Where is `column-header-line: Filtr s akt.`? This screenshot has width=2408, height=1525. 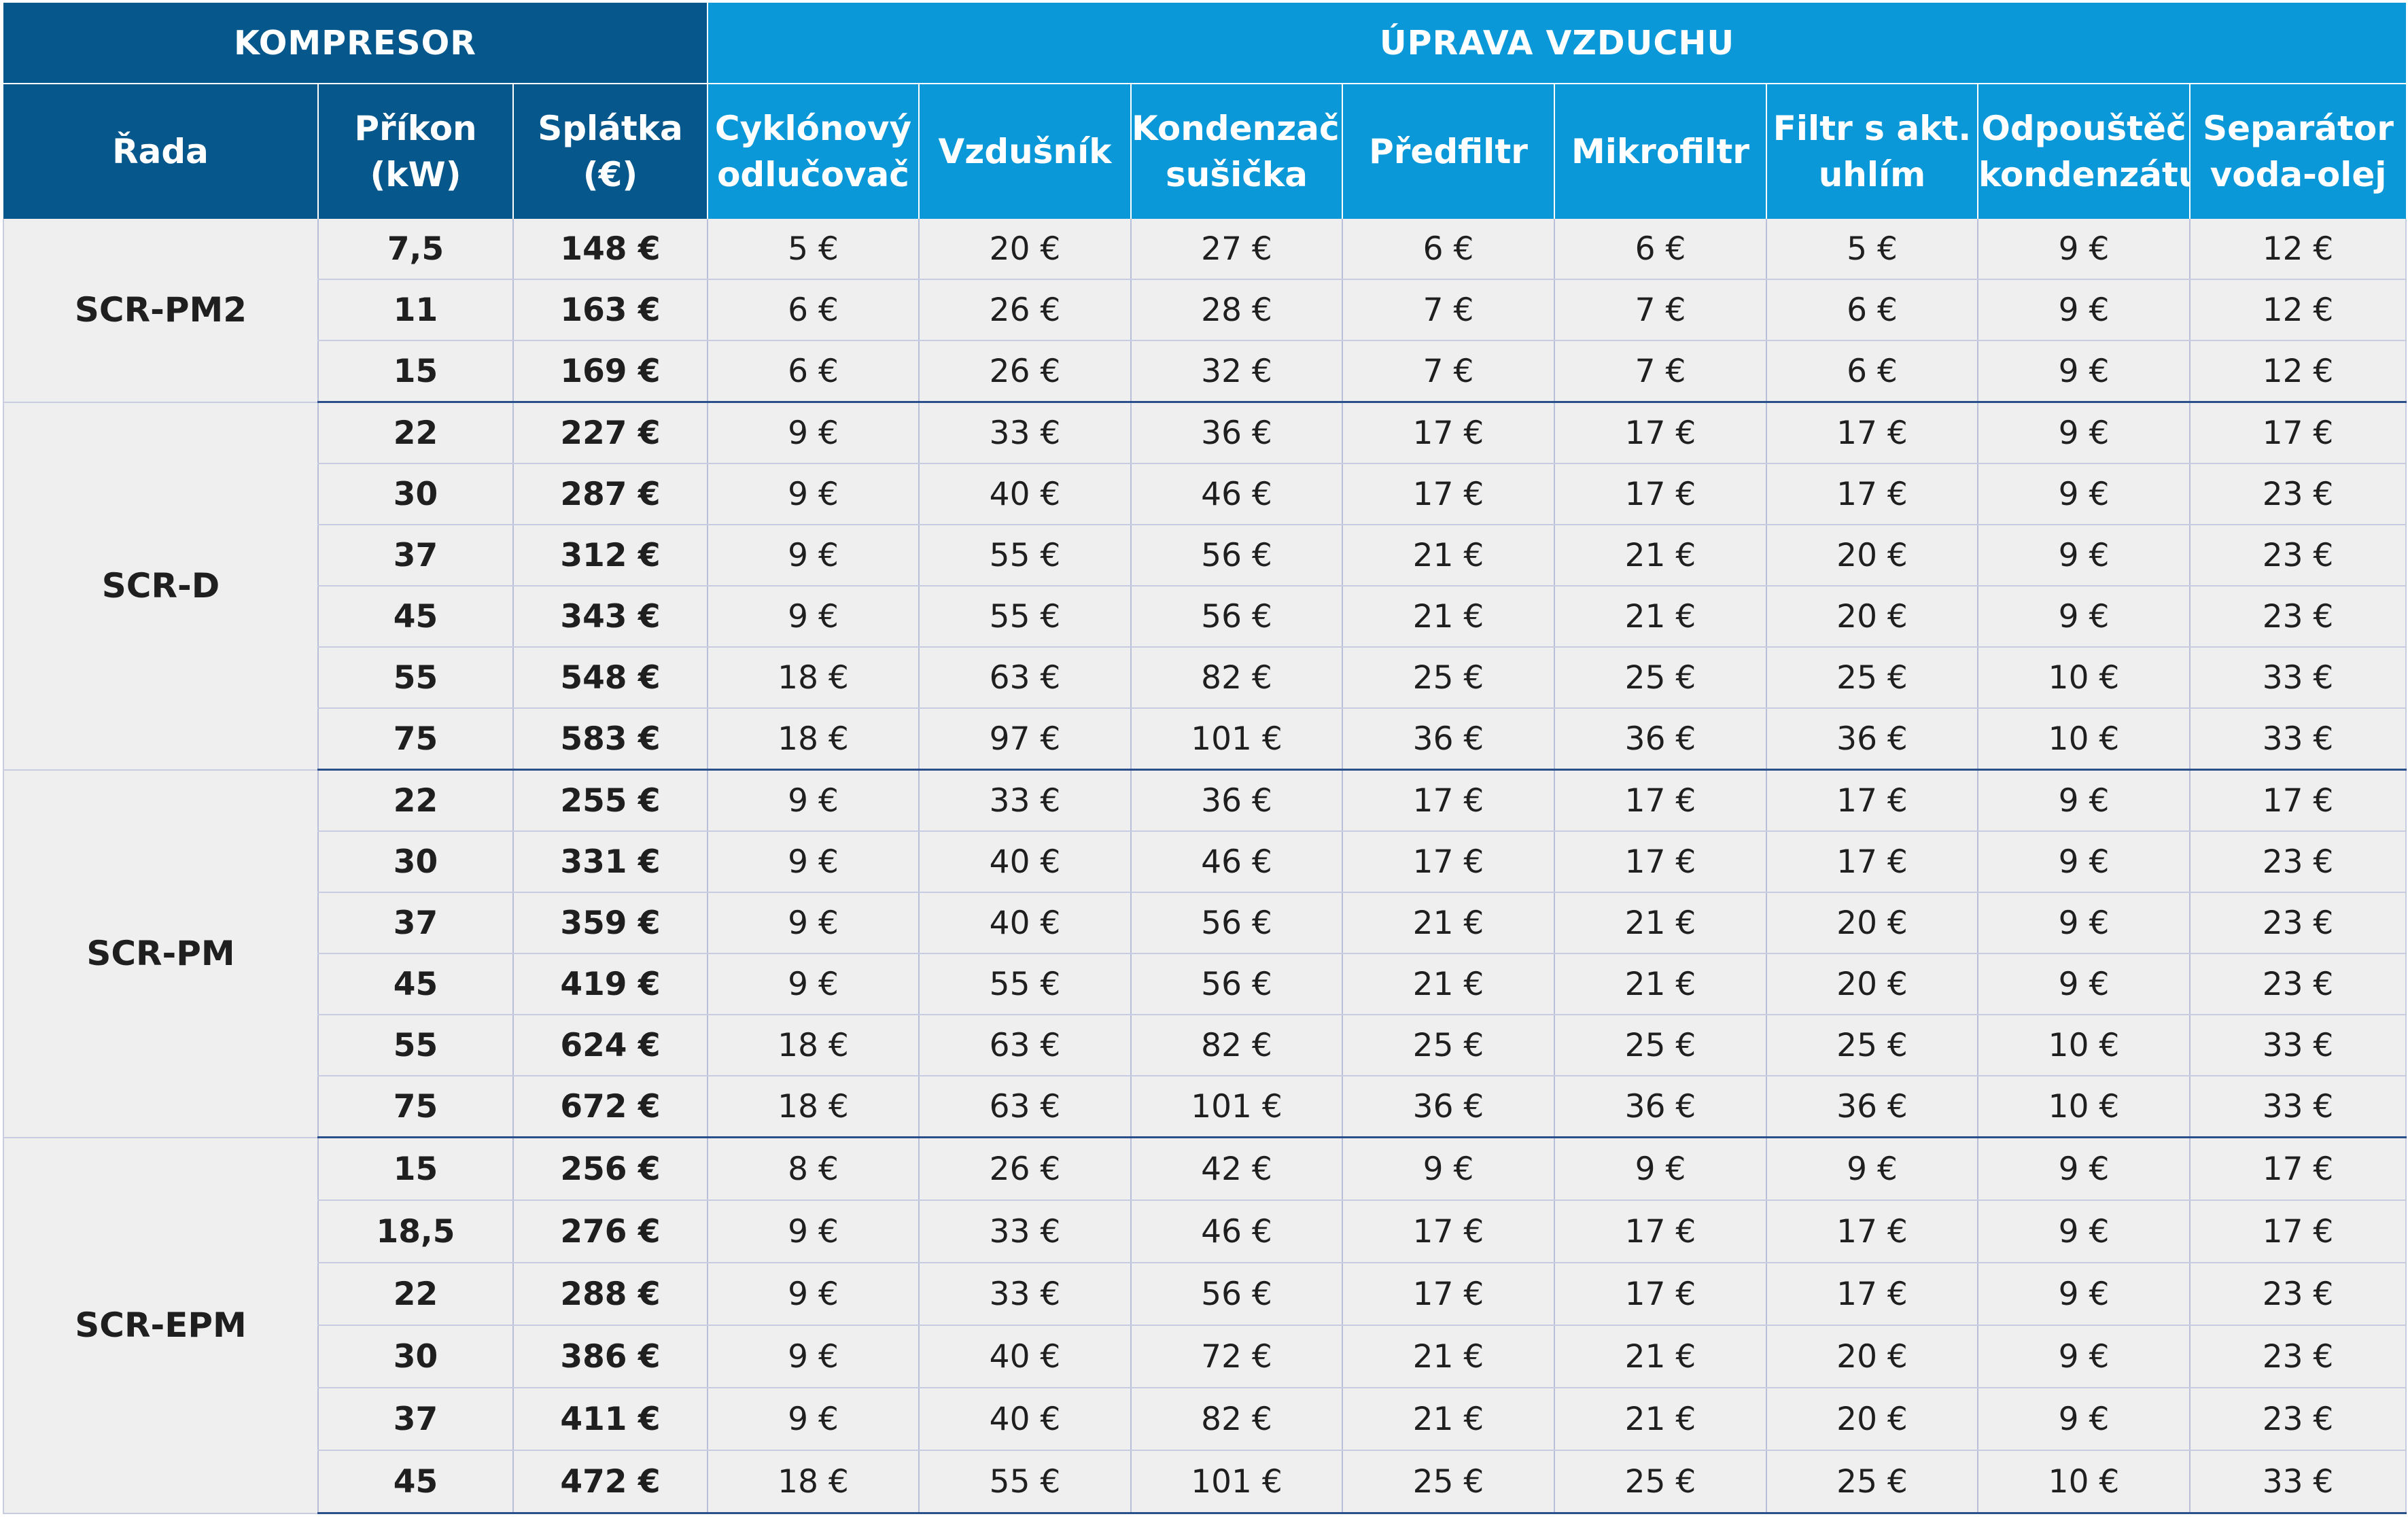
column-header-line: Filtr s akt. is located at coordinates (1872, 128).